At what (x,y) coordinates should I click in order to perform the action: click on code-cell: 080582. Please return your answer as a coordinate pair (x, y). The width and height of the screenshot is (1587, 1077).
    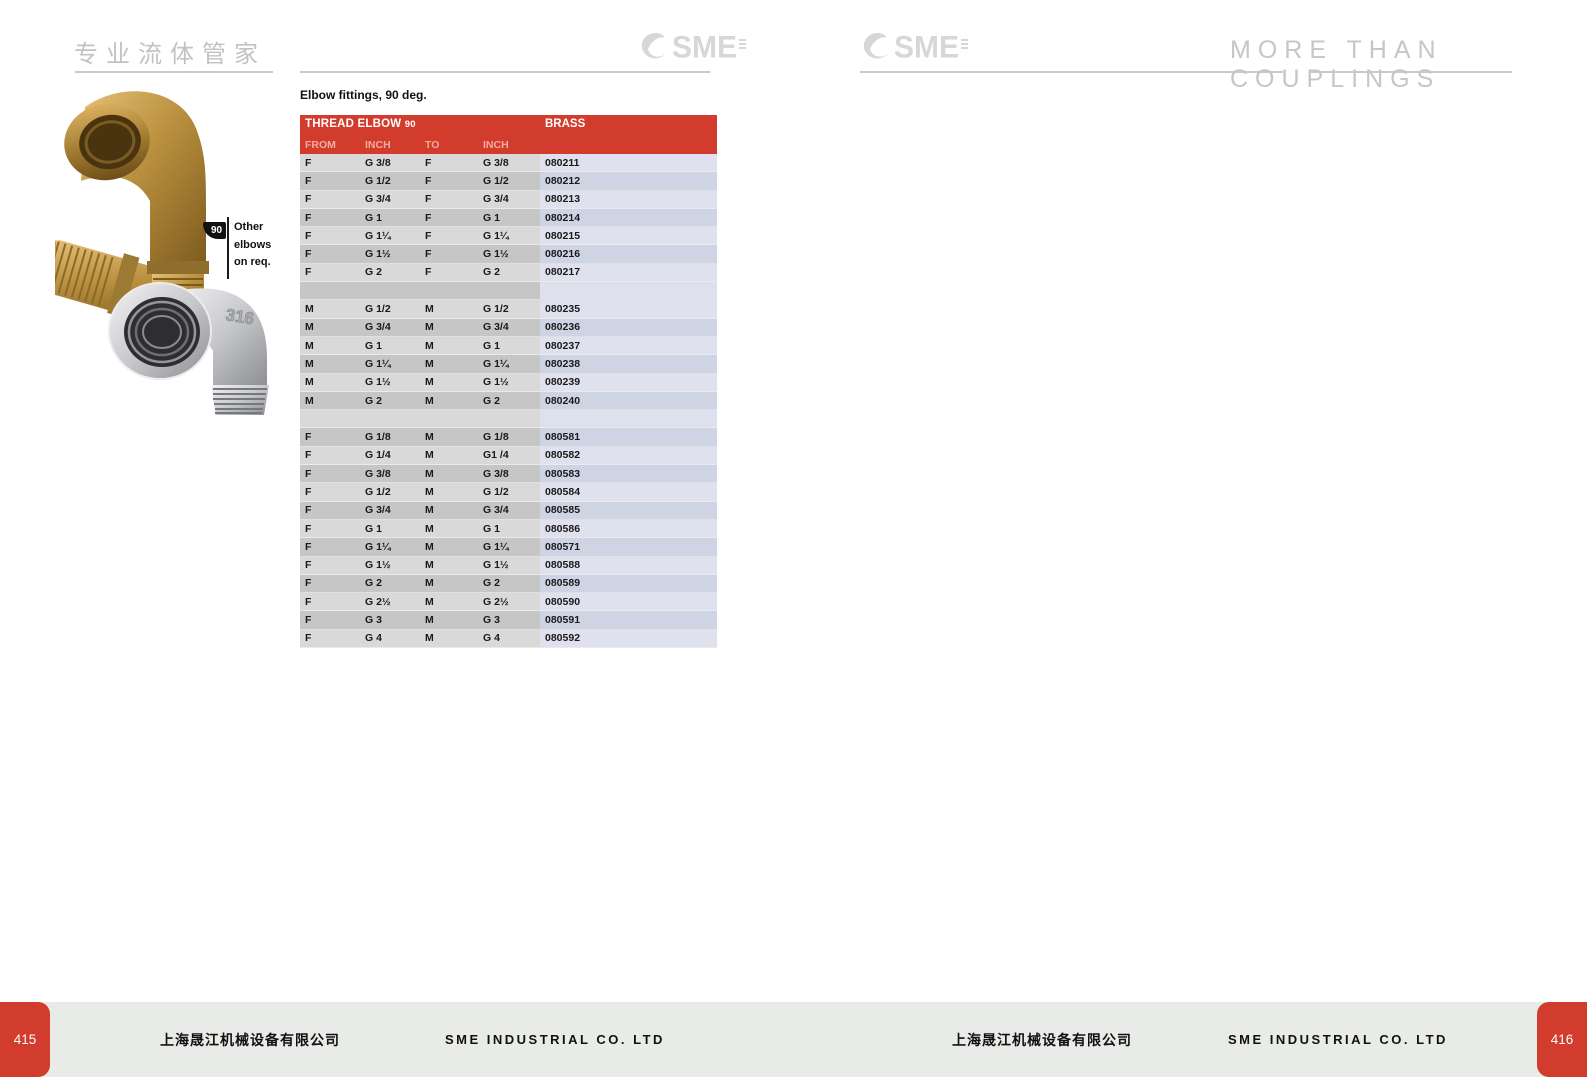
    Looking at the image, I should click on (628, 455).